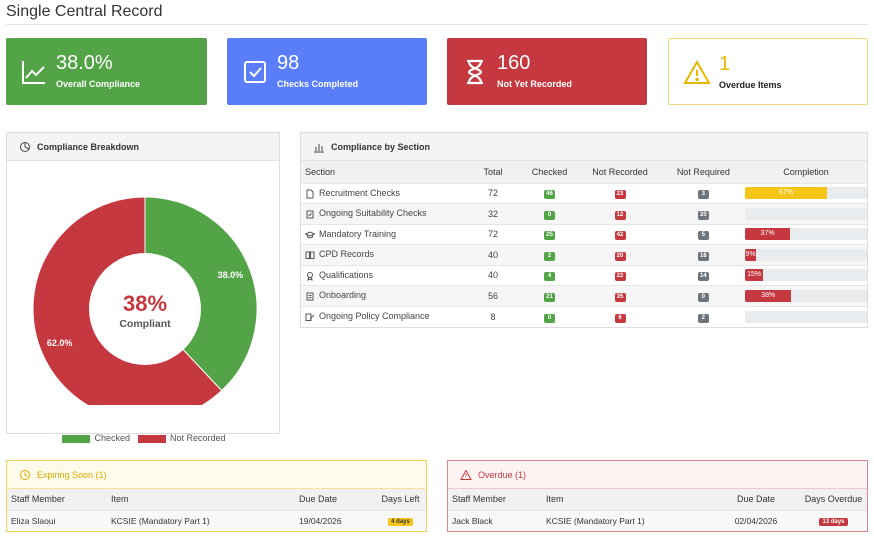  I want to click on days-left-cell: 4 days, so click(400, 520).